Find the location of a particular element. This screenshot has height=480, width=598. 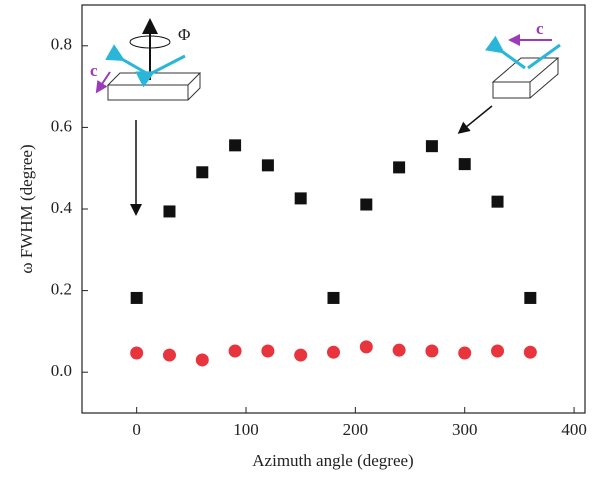

inset-right is located at coordinates (509, 84).